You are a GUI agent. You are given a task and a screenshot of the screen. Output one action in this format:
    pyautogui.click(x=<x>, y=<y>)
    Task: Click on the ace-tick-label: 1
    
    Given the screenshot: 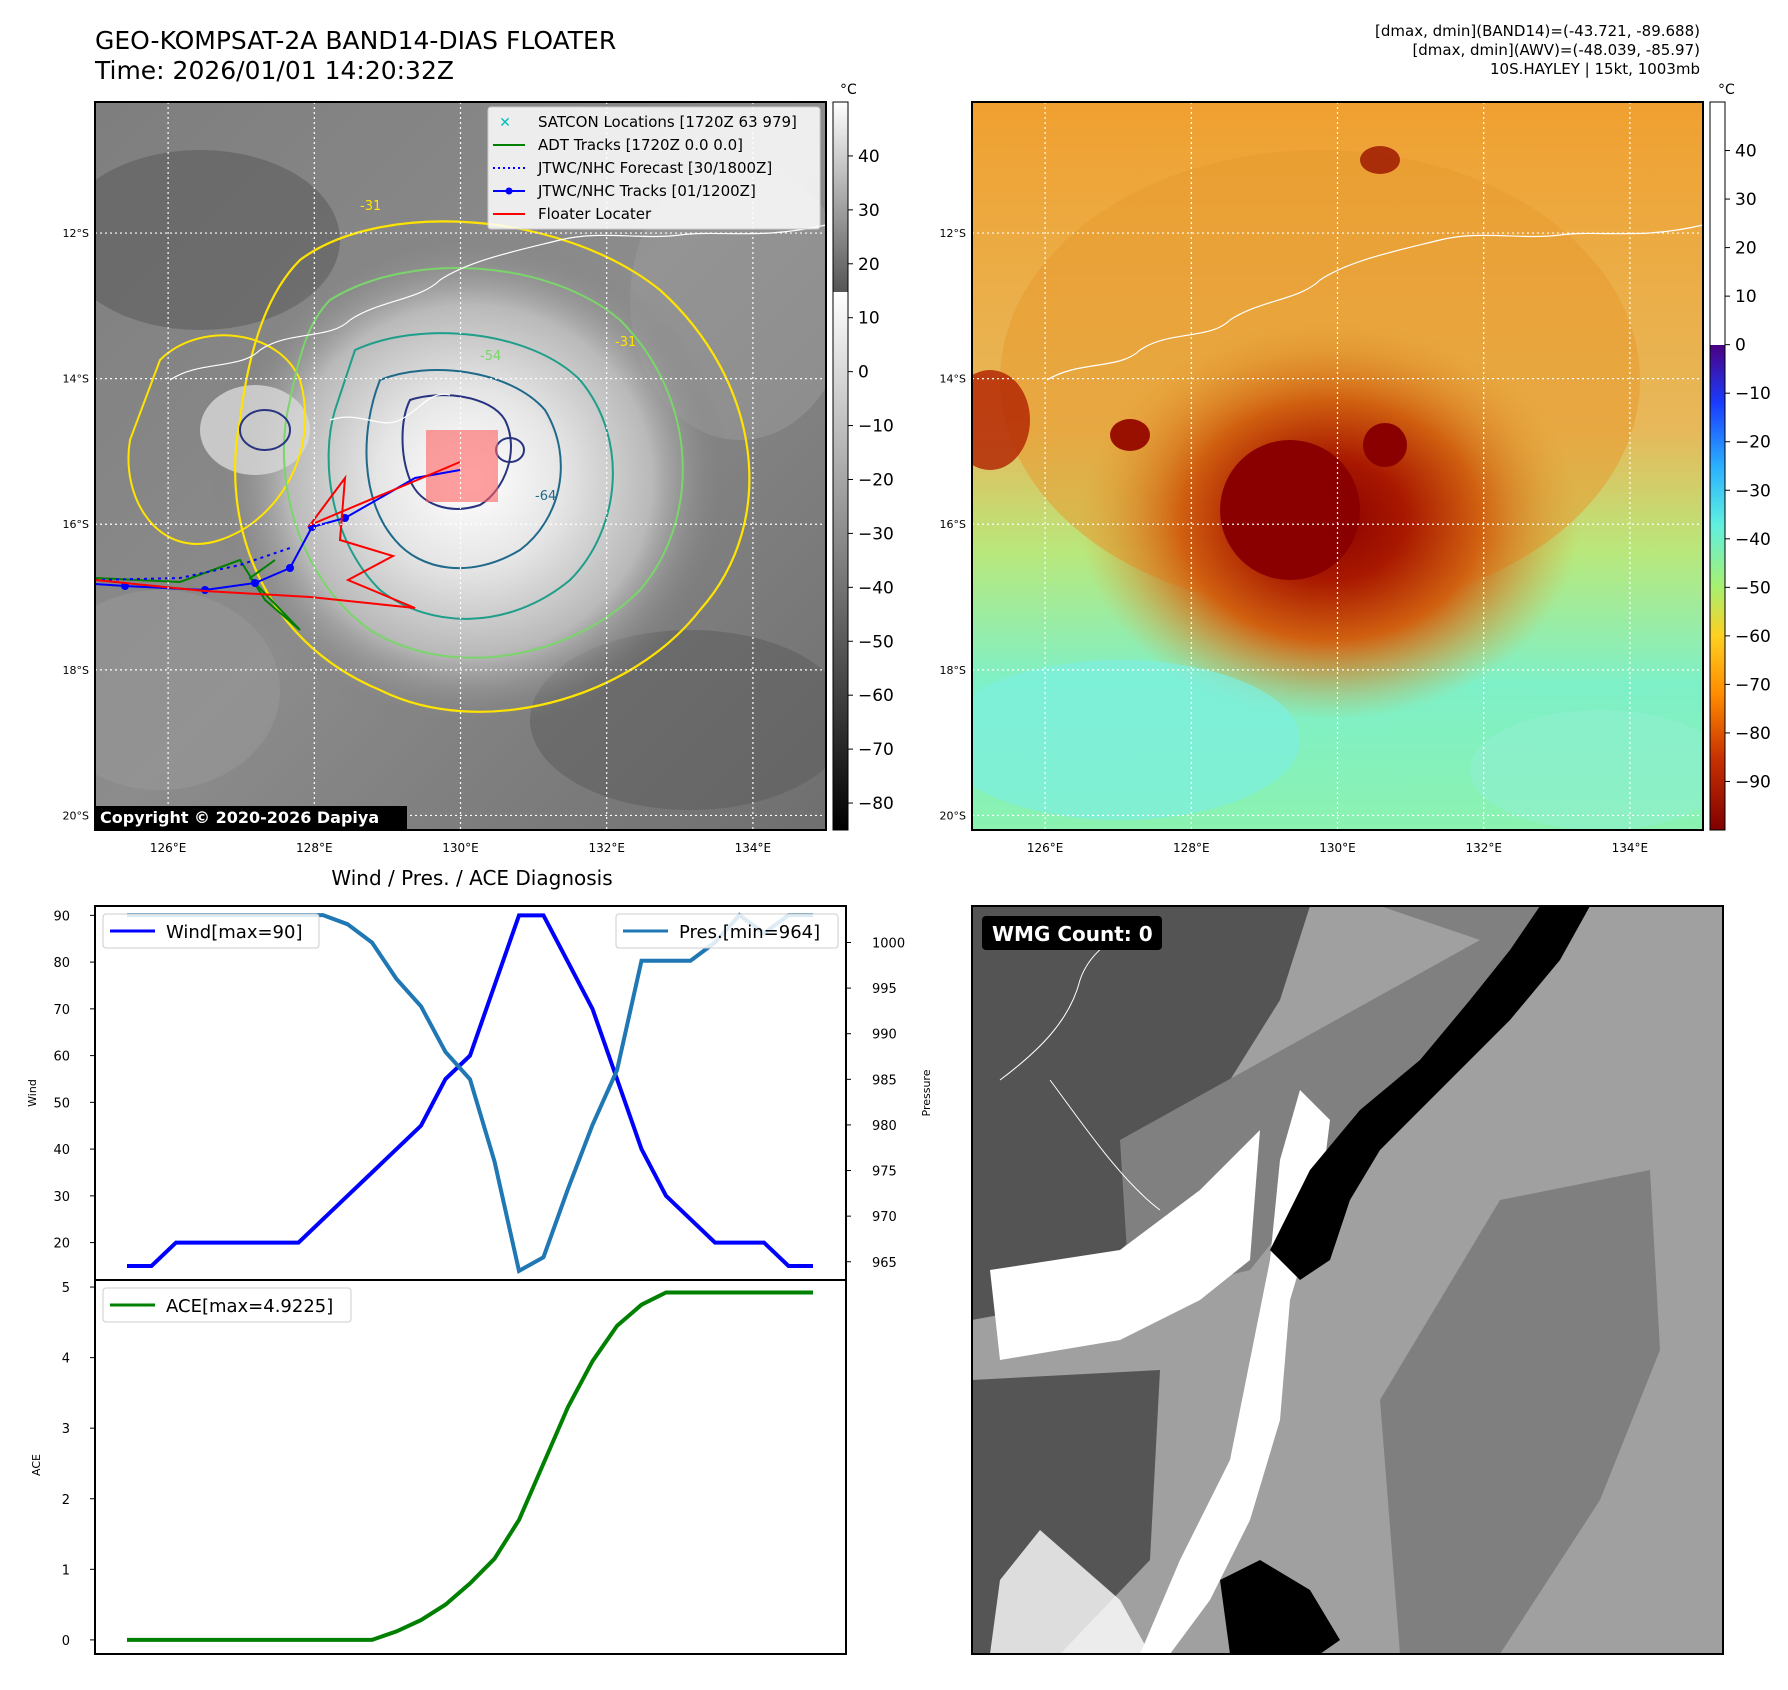 What is the action you would take?
    pyautogui.click(x=66, y=1570)
    